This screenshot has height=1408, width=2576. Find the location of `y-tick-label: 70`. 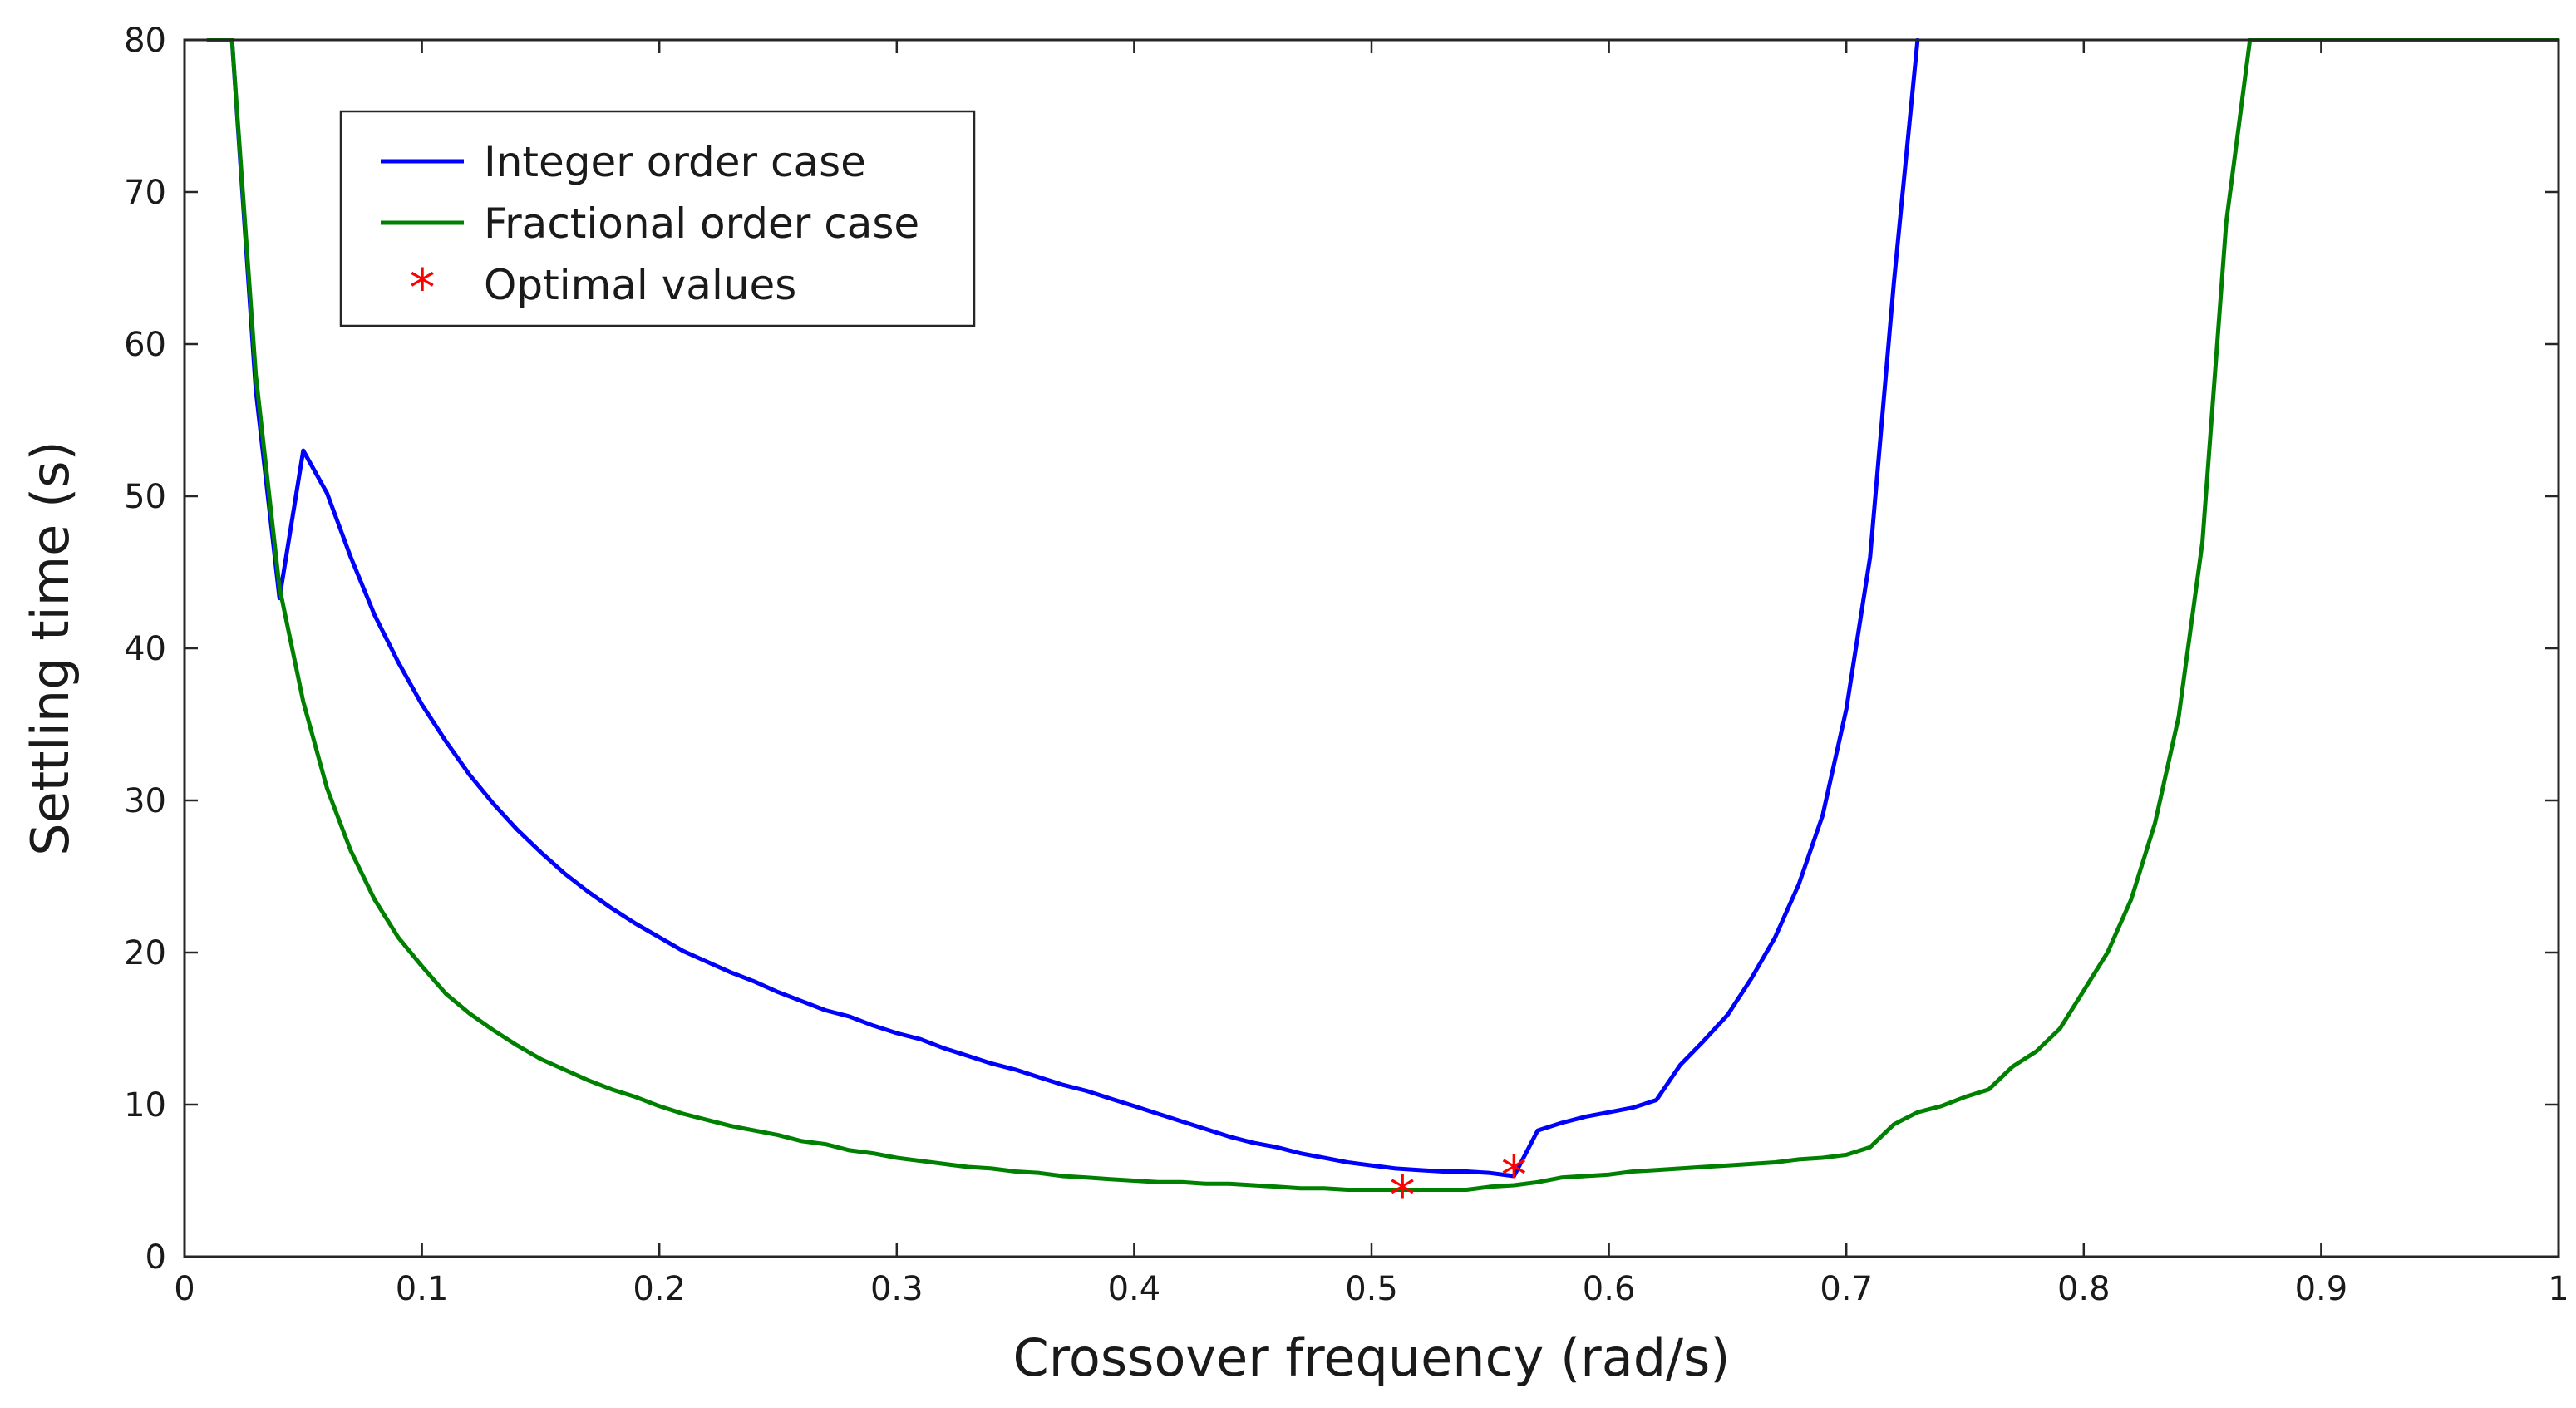

y-tick-label: 70 is located at coordinates (145, 193).